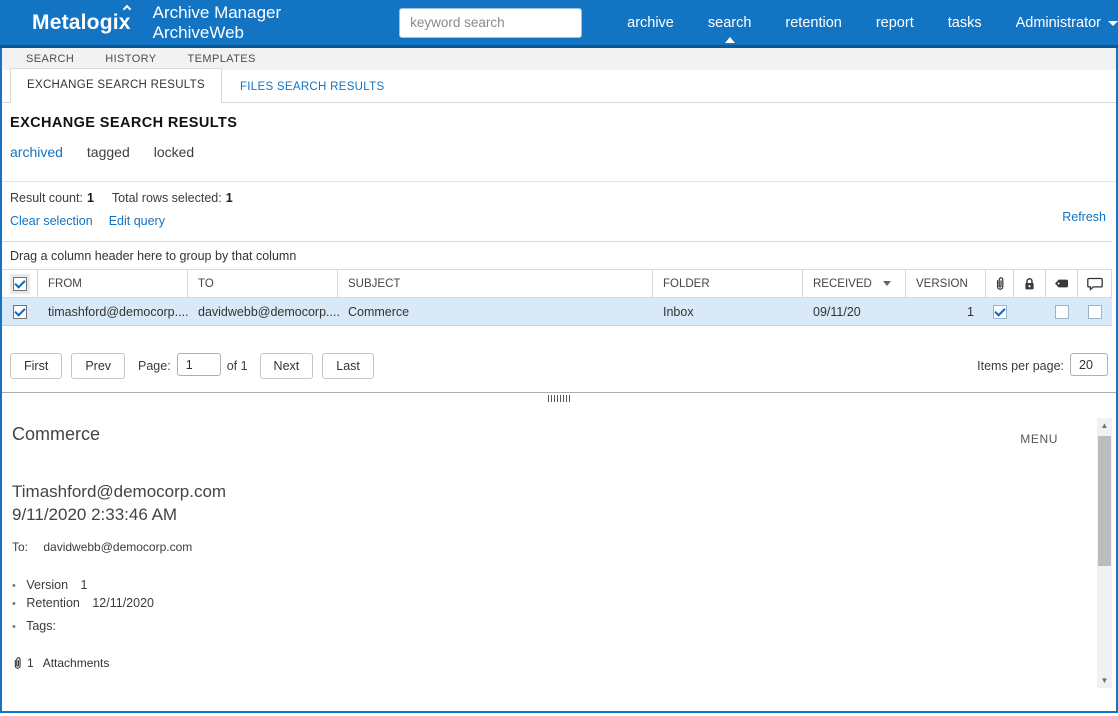  Describe the element at coordinates (30, 663) in the screenshot. I see `attachments-count: 1` at that location.